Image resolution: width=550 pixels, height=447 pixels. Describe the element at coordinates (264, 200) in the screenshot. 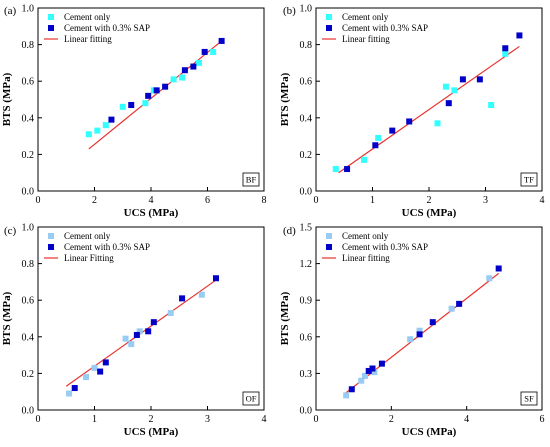

I see `x-tick-label: 8` at that location.